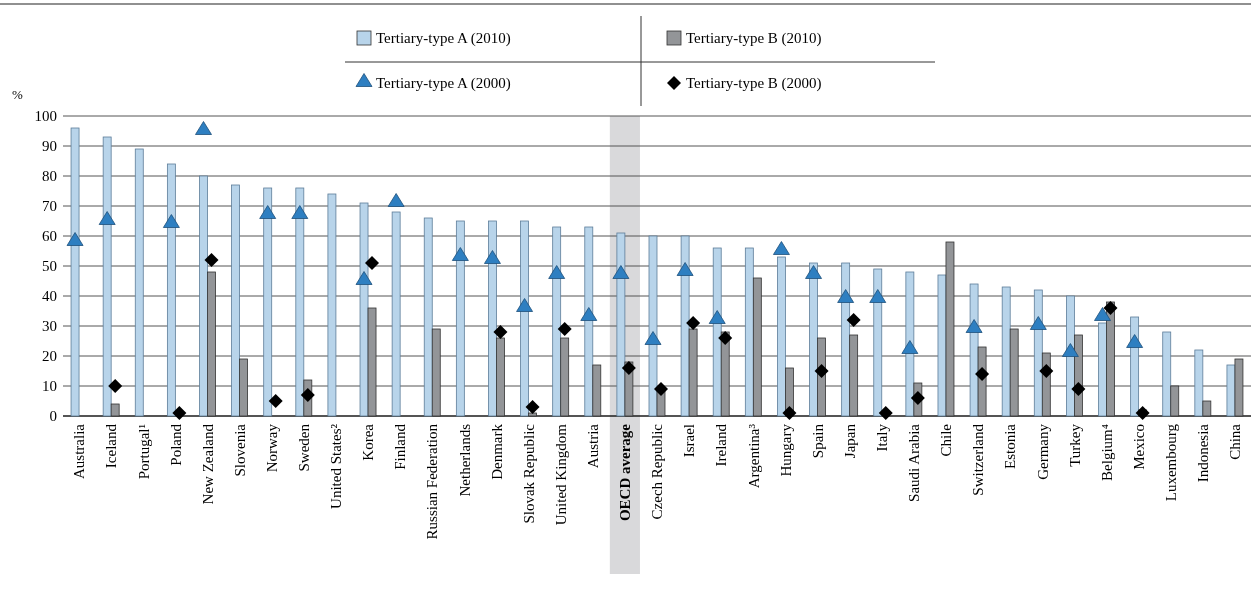 The image size is (1251, 589). What do you see at coordinates (754, 38) in the screenshot?
I see `legend-label: Tertiary-type B (2010)` at bounding box center [754, 38].